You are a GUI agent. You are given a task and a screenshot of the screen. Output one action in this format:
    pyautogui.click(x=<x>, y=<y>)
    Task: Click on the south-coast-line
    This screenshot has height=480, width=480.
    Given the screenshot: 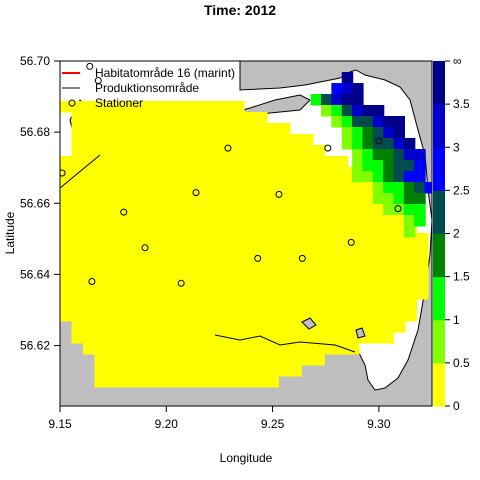 What is the action you would take?
    pyautogui.click(x=285, y=343)
    